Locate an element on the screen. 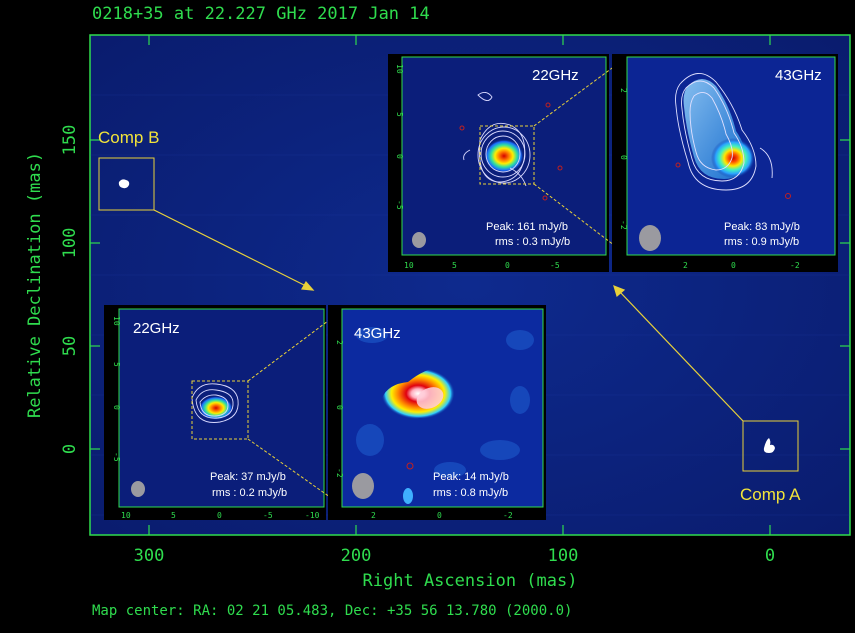 Image resolution: width=855 pixels, height=633 pixels. comp-b-source is located at coordinates (124, 184).